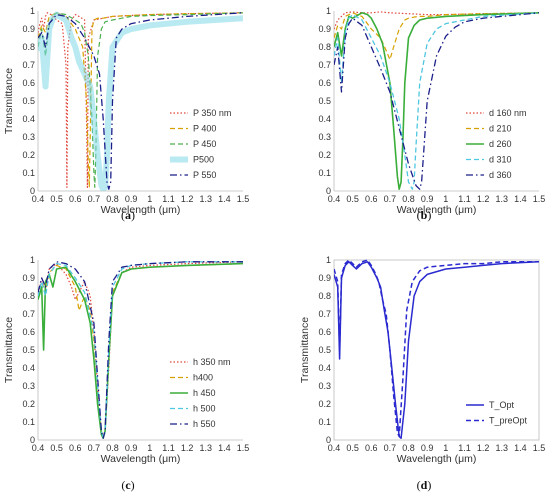 The width and height of the screenshot is (550, 497). I want to click on legend-entry: d 360, so click(500, 175).